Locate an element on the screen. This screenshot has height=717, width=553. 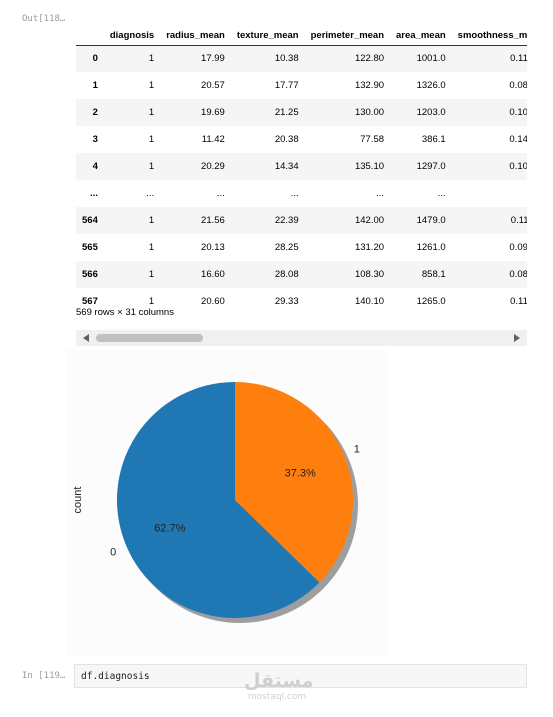
scroll-left-arrow-icon is located at coordinates (86, 338).